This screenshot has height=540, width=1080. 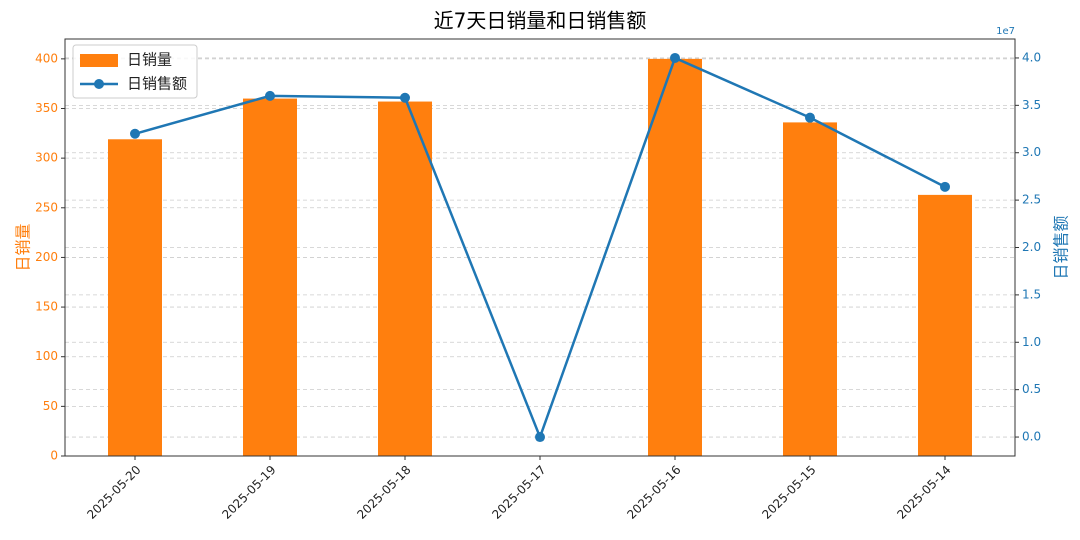 I want to click on y2-tick-label: 1.0, so click(x=1031, y=342).